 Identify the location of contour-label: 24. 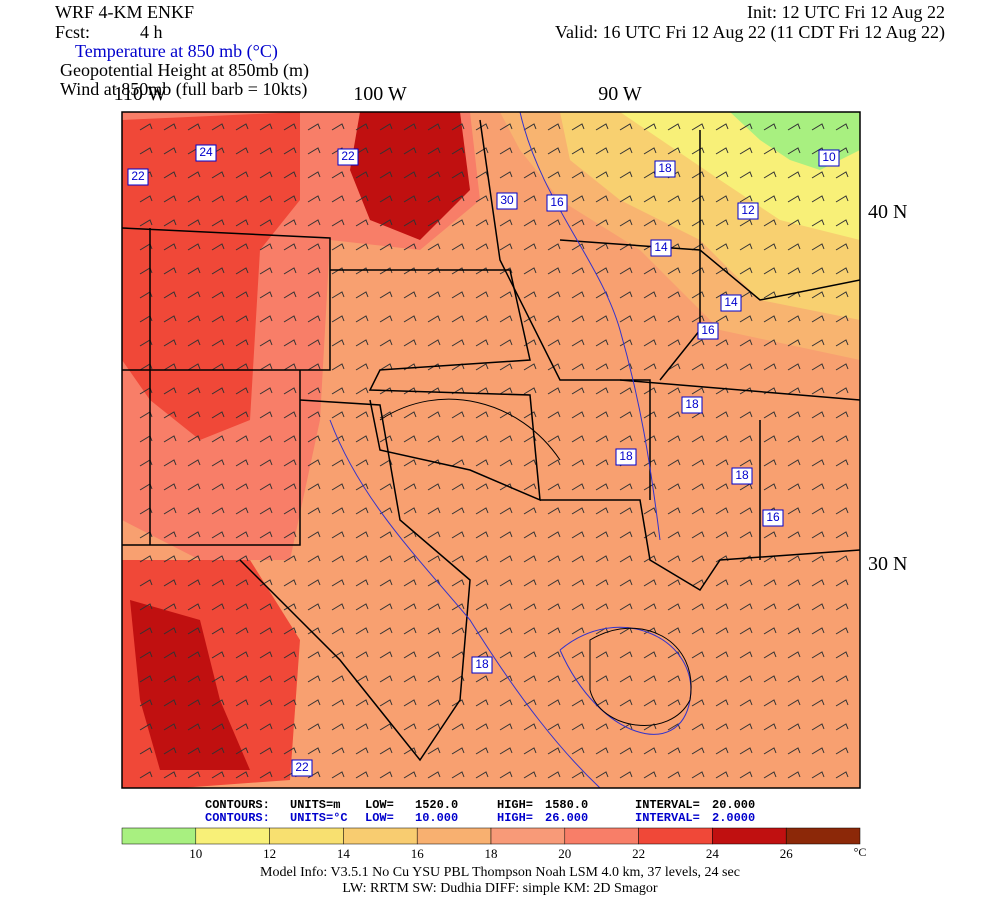
(206, 152).